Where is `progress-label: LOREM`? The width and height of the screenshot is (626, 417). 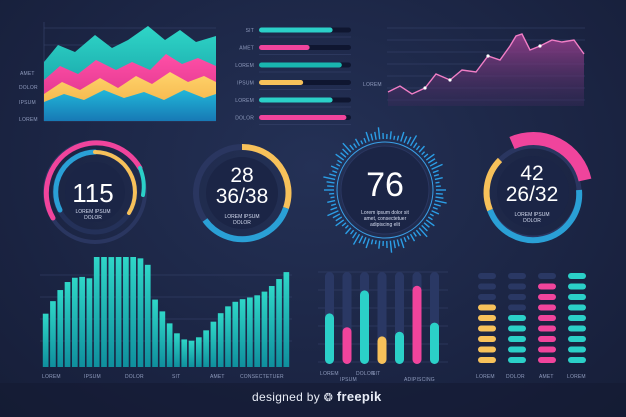 progress-label: LOREM is located at coordinates (244, 101).